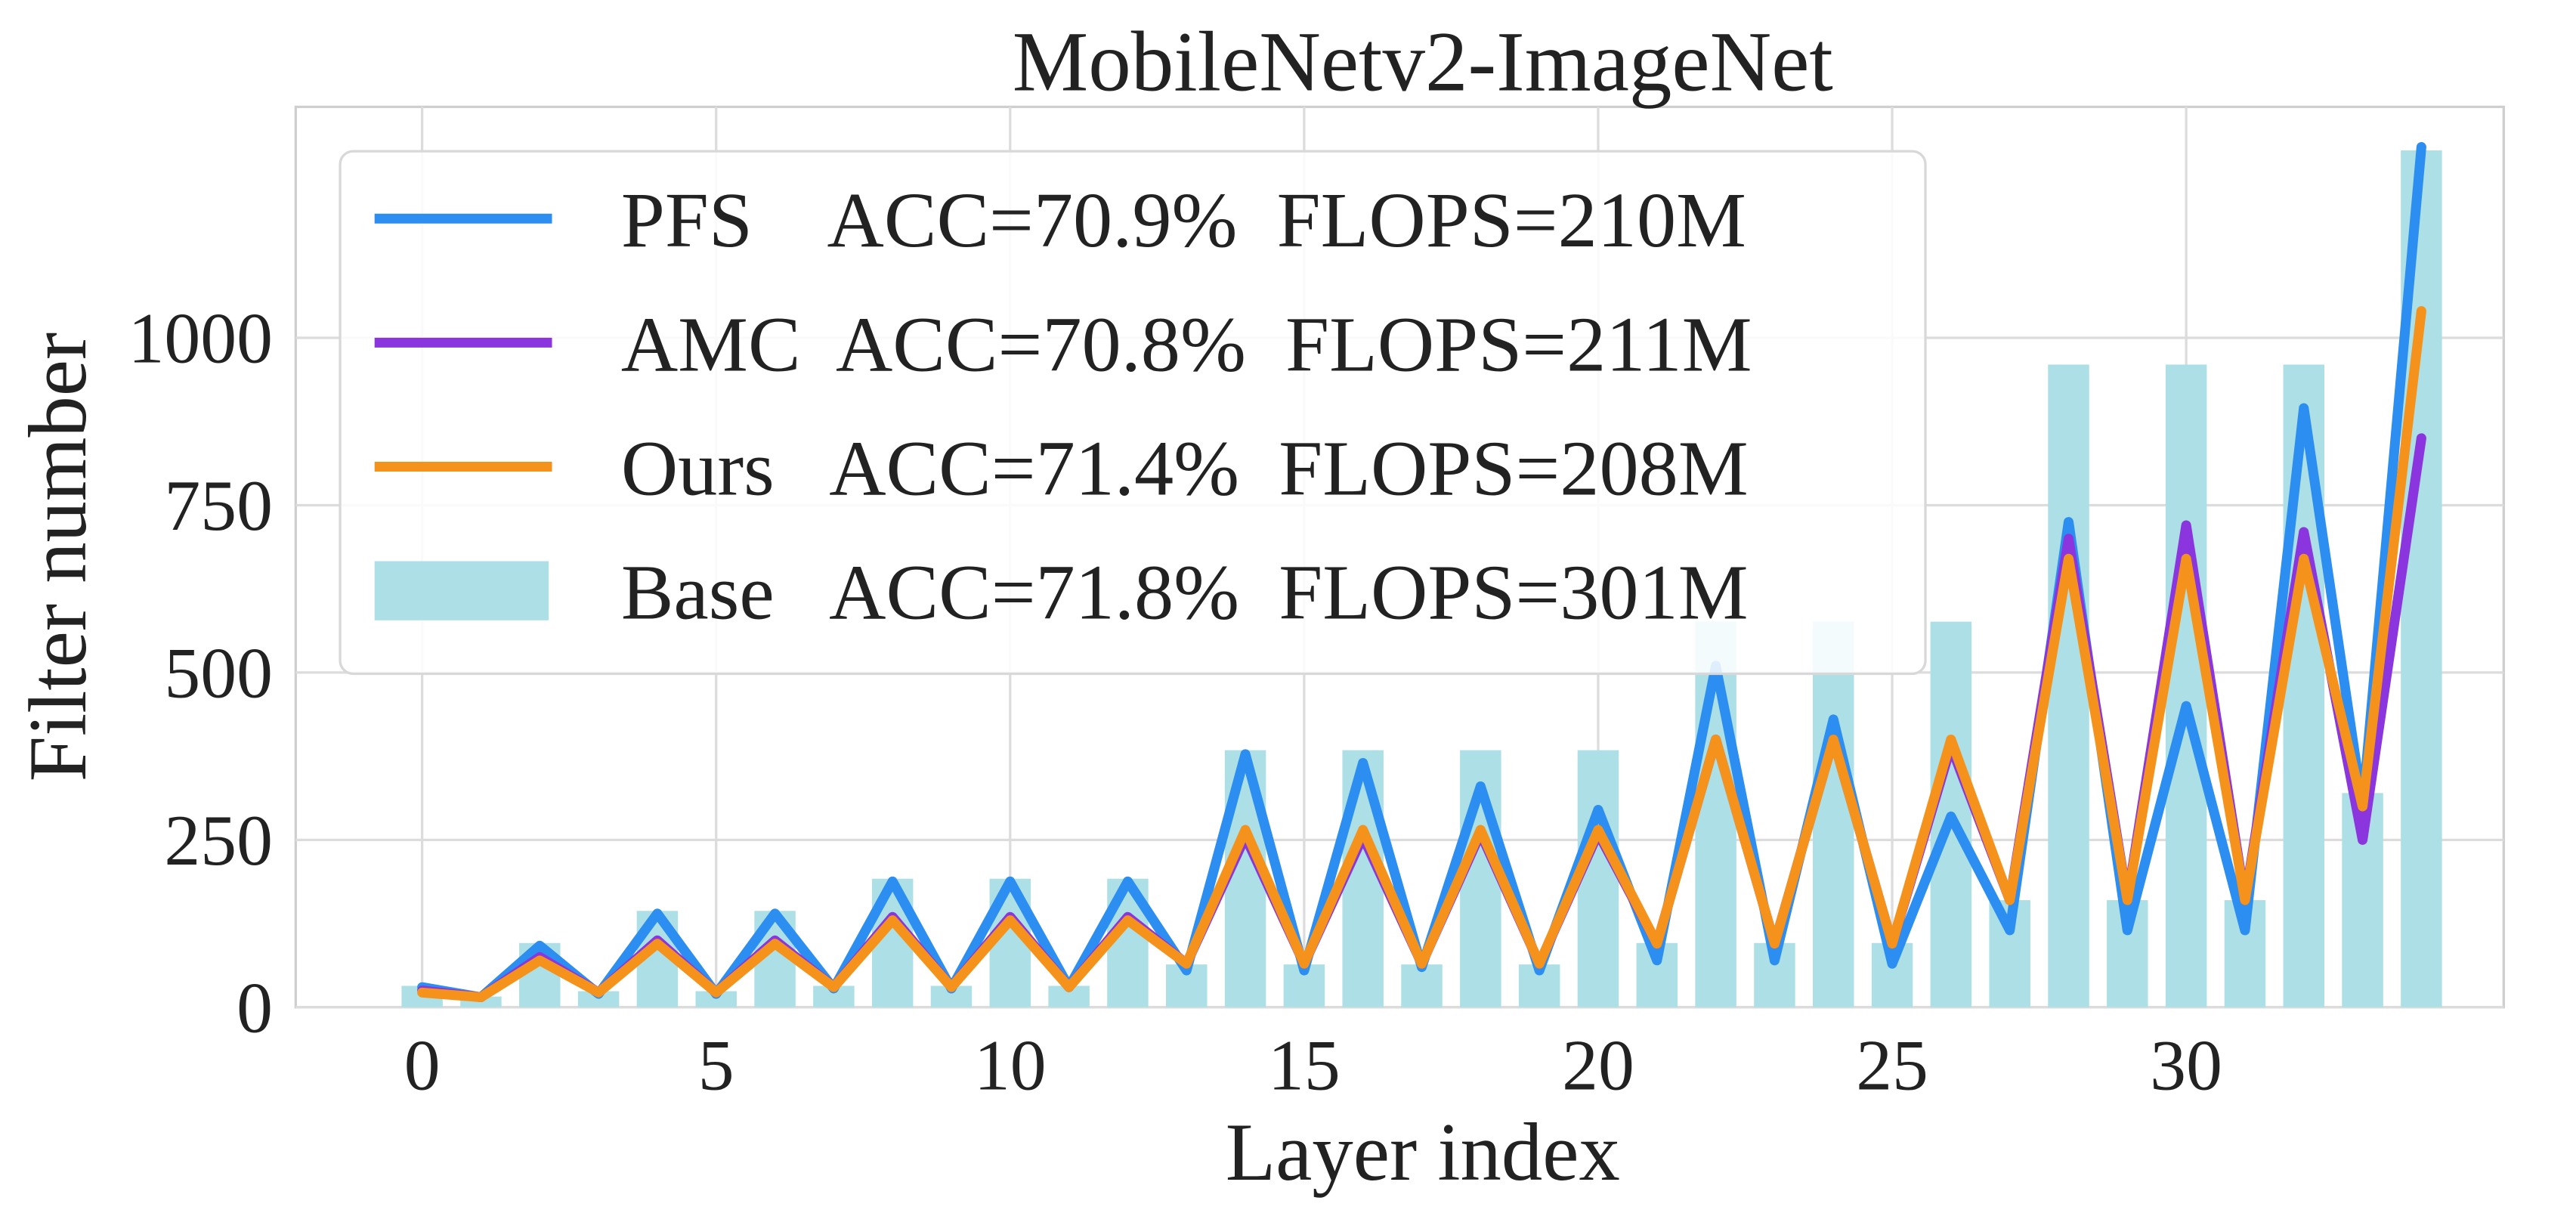 The image size is (2576, 1216). I want to click on y-tick-label: 750, so click(218, 506).